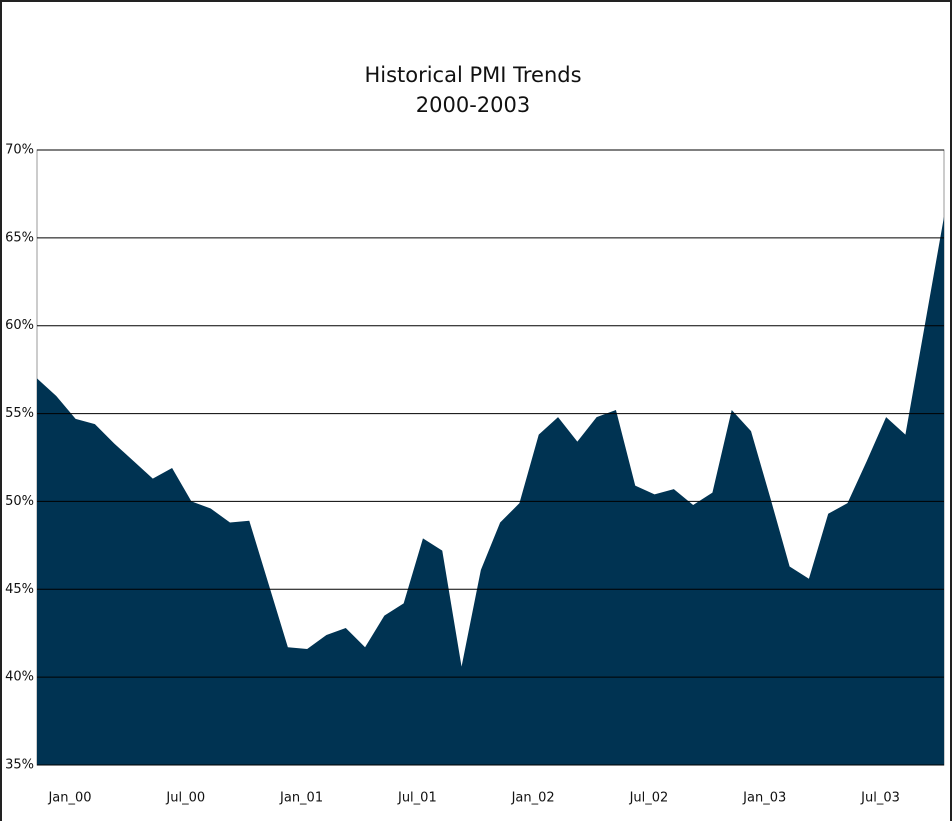 The height and width of the screenshot is (821, 952). What do you see at coordinates (19, 325) in the screenshot?
I see `y-tick-label: 60%` at bounding box center [19, 325].